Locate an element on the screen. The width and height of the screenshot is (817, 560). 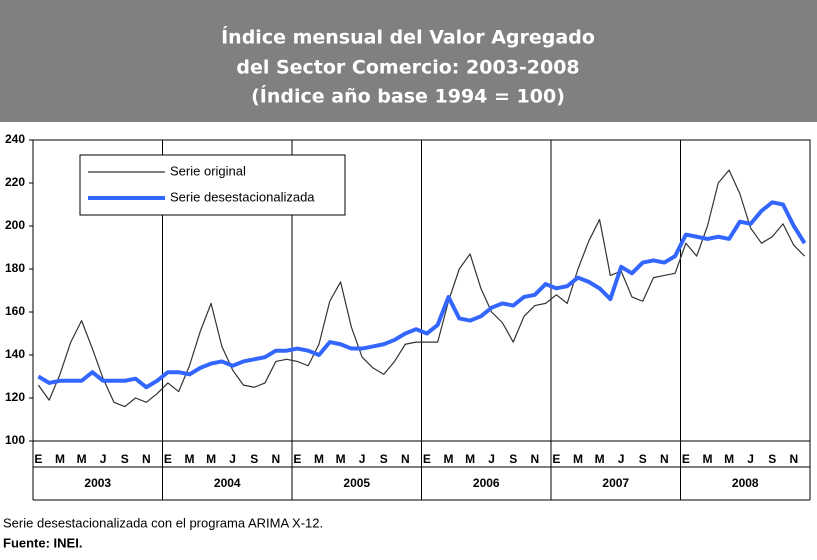
y-tick-label: 140 is located at coordinates (15, 354).